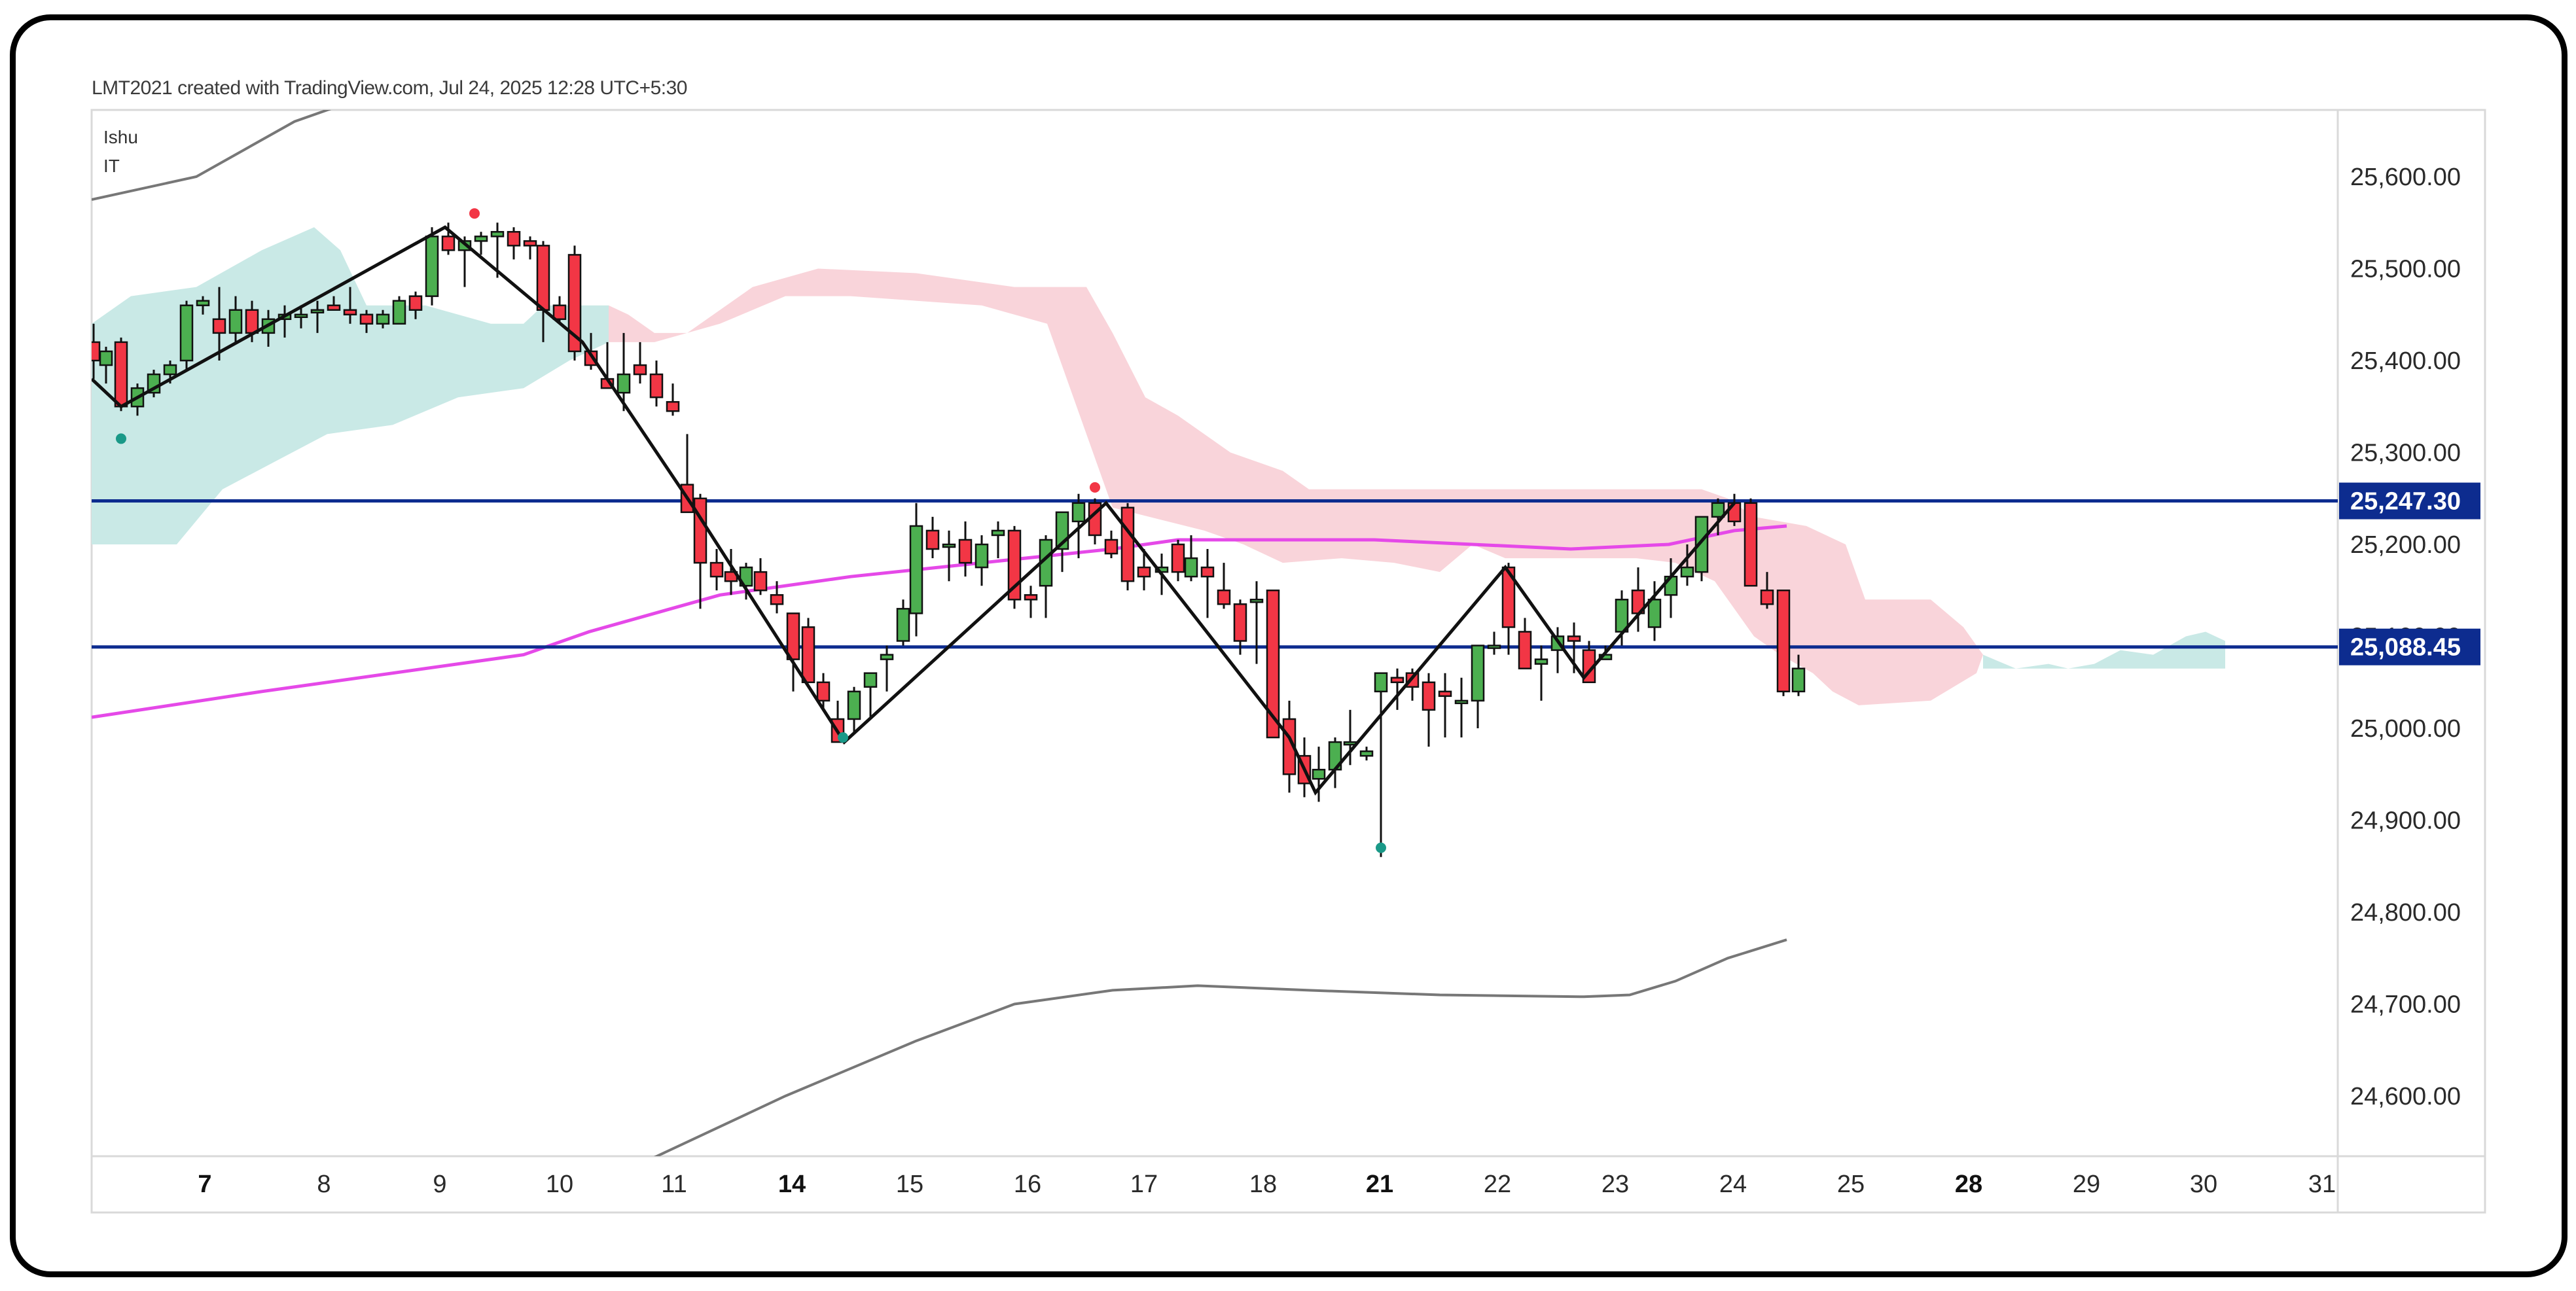 This screenshot has width=2576, height=1291. I want to click on price-tick-label: 25,300.00, so click(2405, 453).